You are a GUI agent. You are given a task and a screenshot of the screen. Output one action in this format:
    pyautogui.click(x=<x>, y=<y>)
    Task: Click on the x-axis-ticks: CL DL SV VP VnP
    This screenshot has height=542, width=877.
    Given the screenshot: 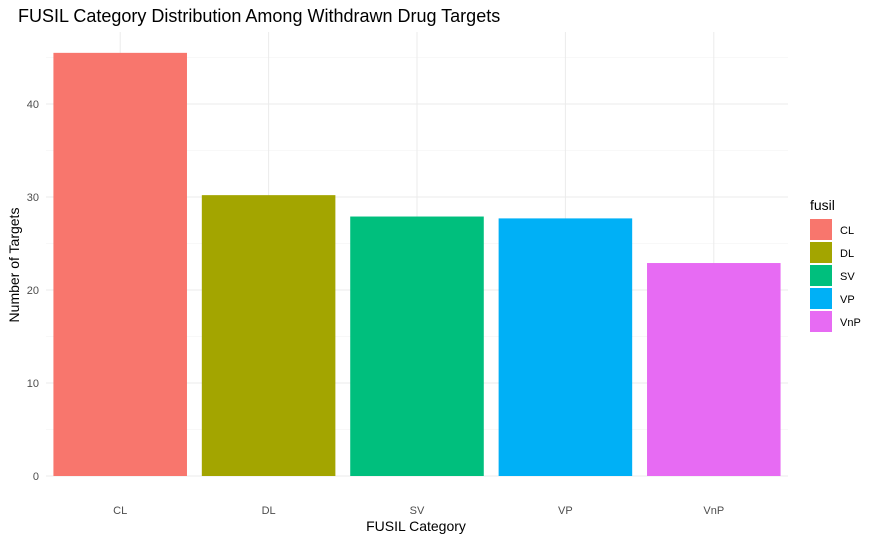 What is the action you would take?
    pyautogui.click(x=418, y=511)
    